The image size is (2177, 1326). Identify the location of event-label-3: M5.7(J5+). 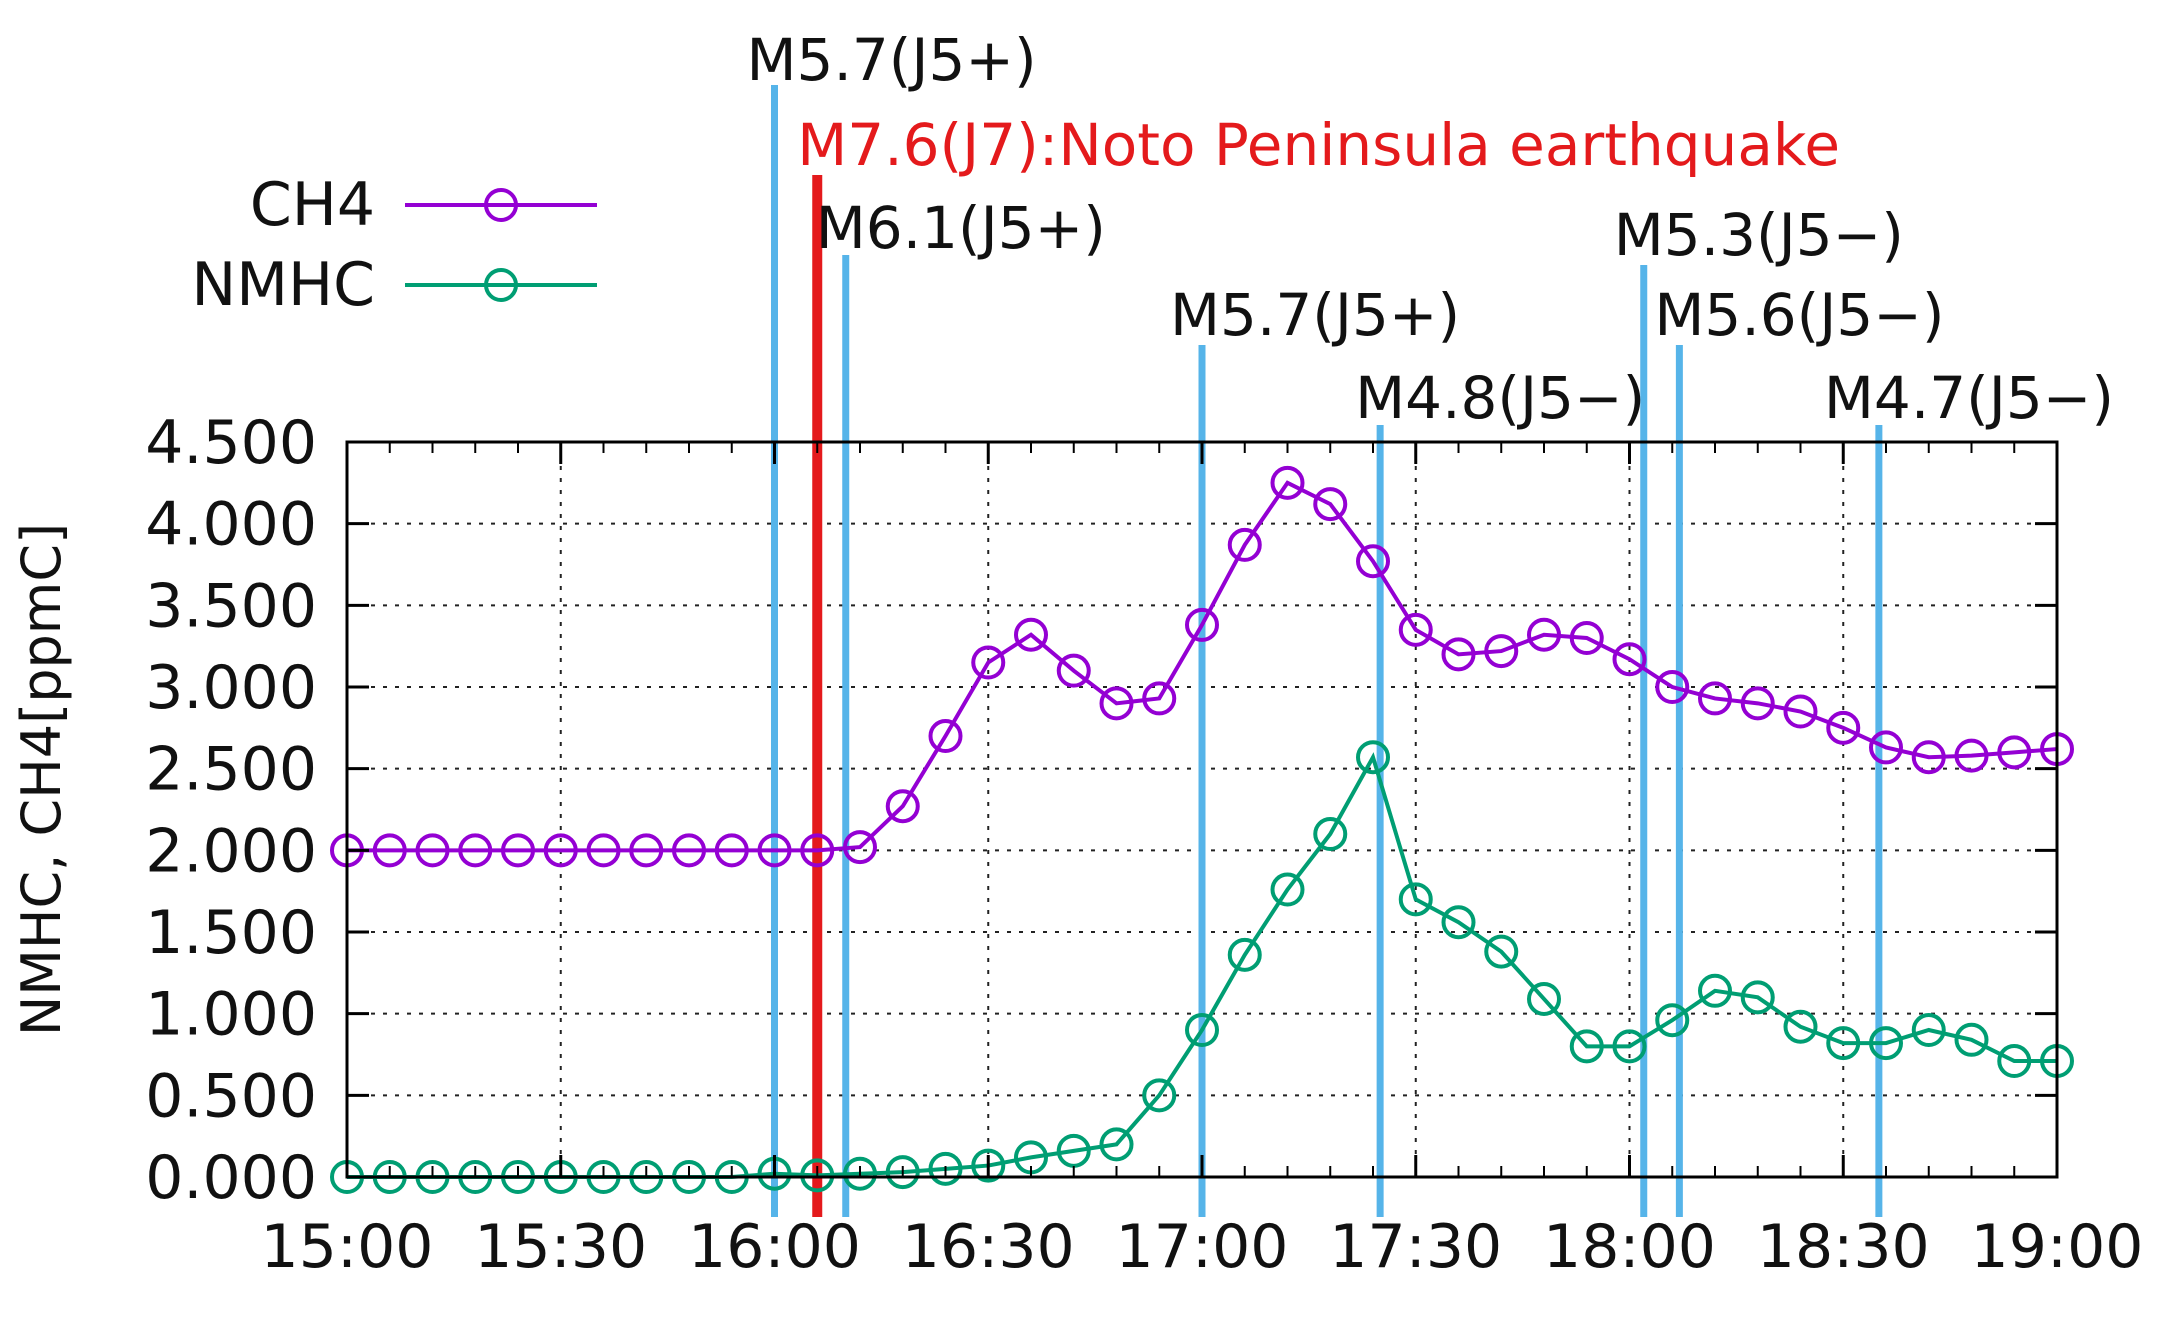
(1315, 315).